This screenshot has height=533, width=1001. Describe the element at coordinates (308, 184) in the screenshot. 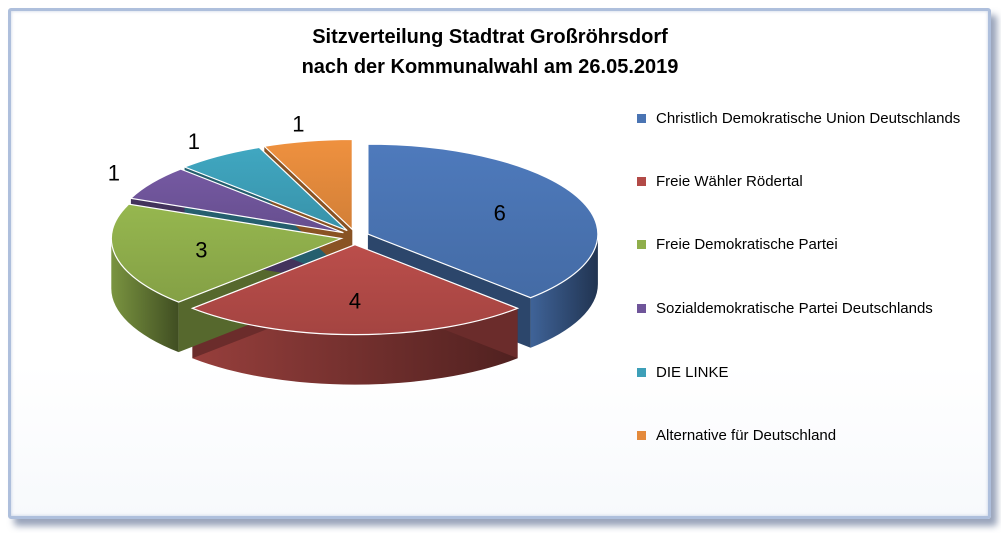

I see `pie-slice-afd` at that location.